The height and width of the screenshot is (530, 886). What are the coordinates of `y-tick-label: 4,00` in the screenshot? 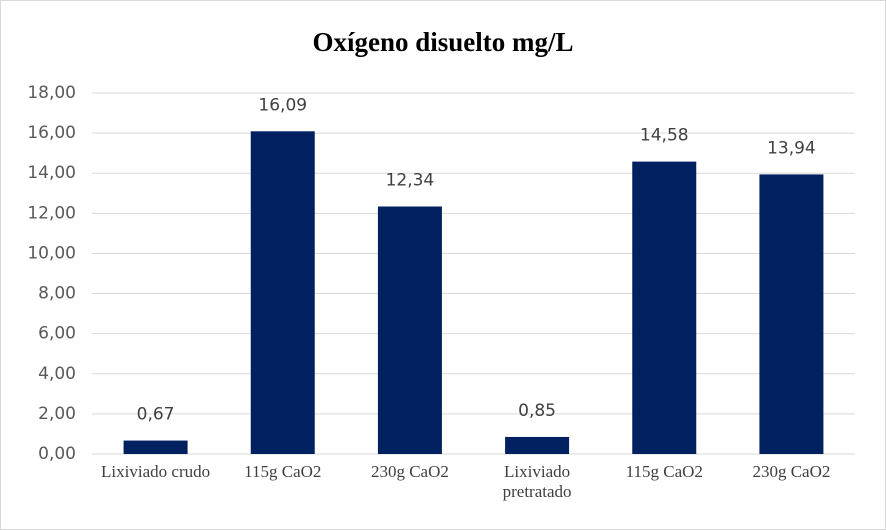 It's located at (57, 374).